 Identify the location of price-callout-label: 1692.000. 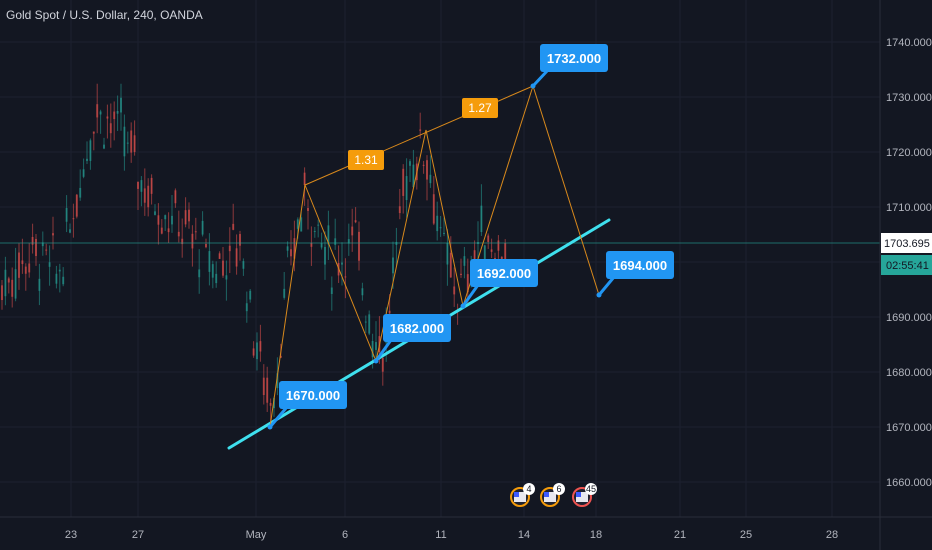
(504, 273).